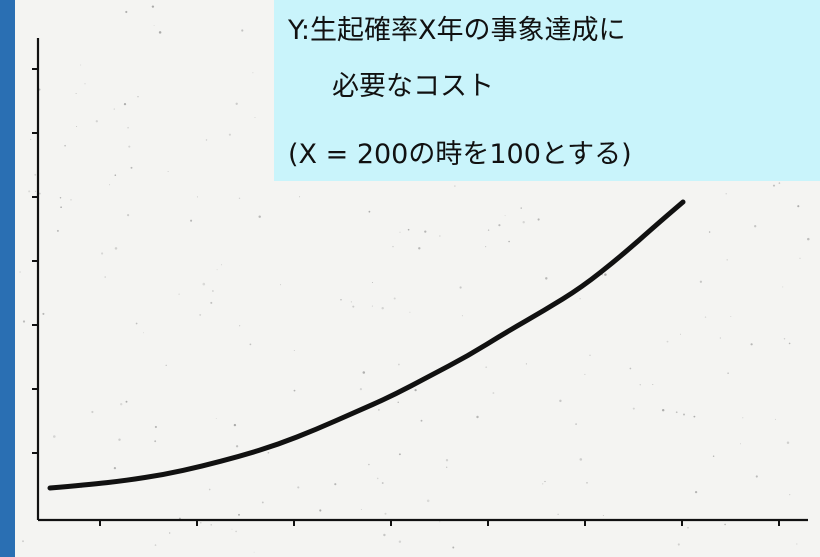  What do you see at coordinates (413, 86) in the screenshot?
I see `caption-line-2: 必要なコスト` at bounding box center [413, 86].